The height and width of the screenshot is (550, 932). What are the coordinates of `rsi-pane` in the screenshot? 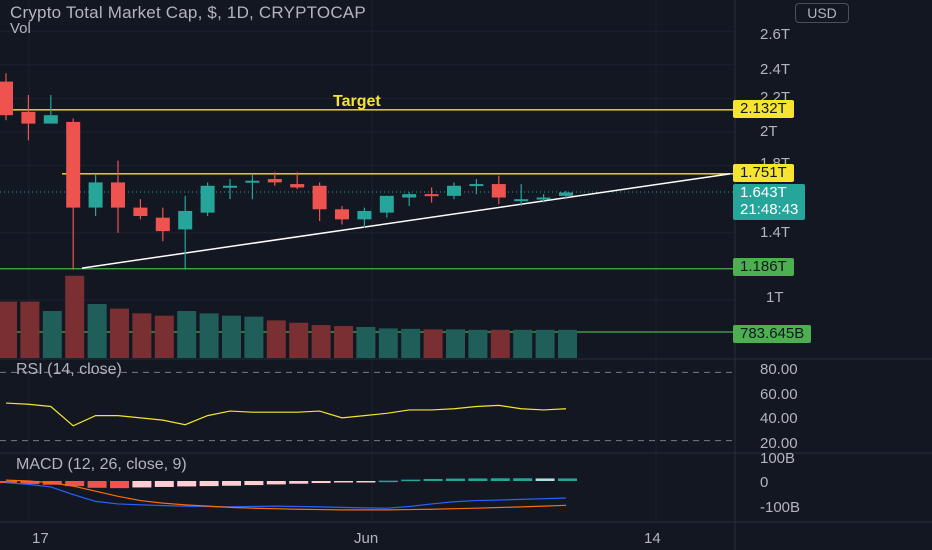 It's located at (367, 406).